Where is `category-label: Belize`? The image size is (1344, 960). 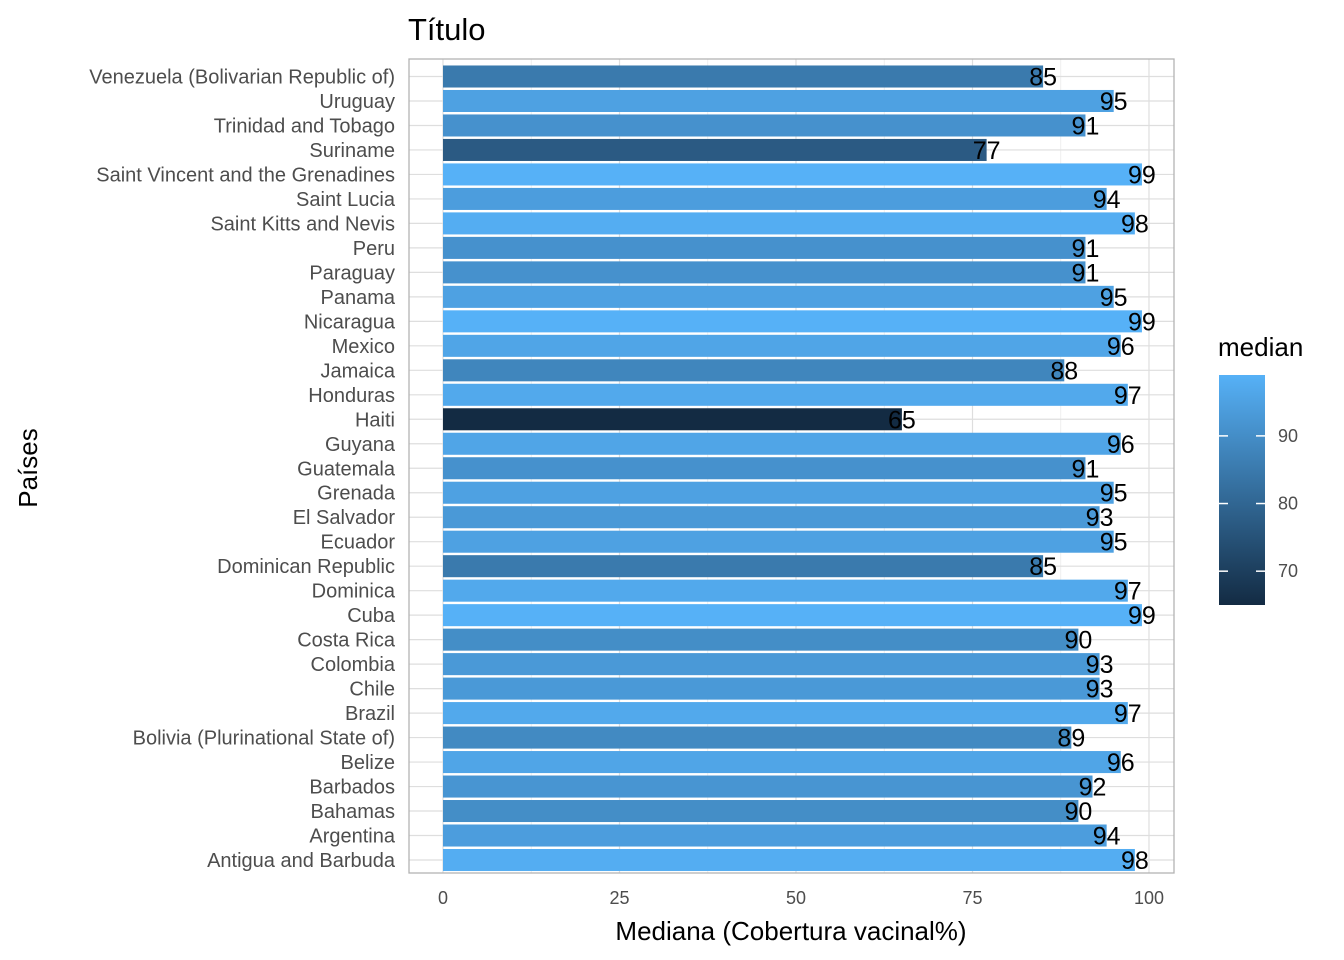
category-label: Belize is located at coordinates (368, 763).